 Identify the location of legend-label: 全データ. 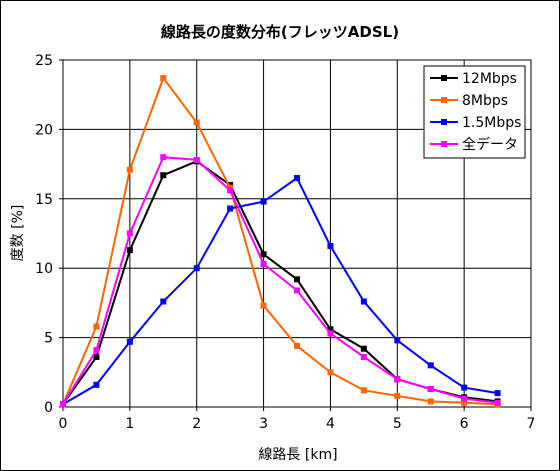
(490, 144).